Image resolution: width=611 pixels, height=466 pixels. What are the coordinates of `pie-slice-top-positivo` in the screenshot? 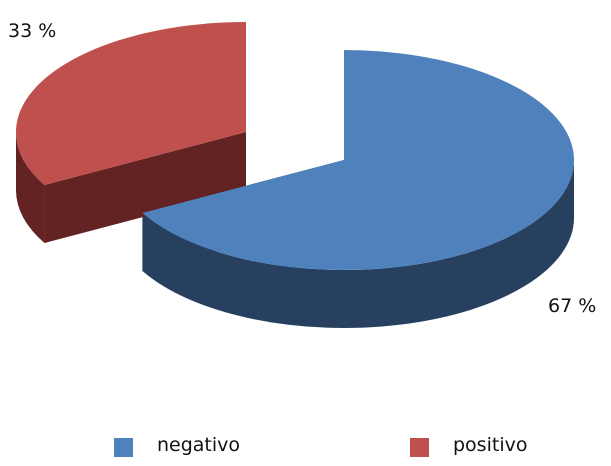 It's located at (131, 103).